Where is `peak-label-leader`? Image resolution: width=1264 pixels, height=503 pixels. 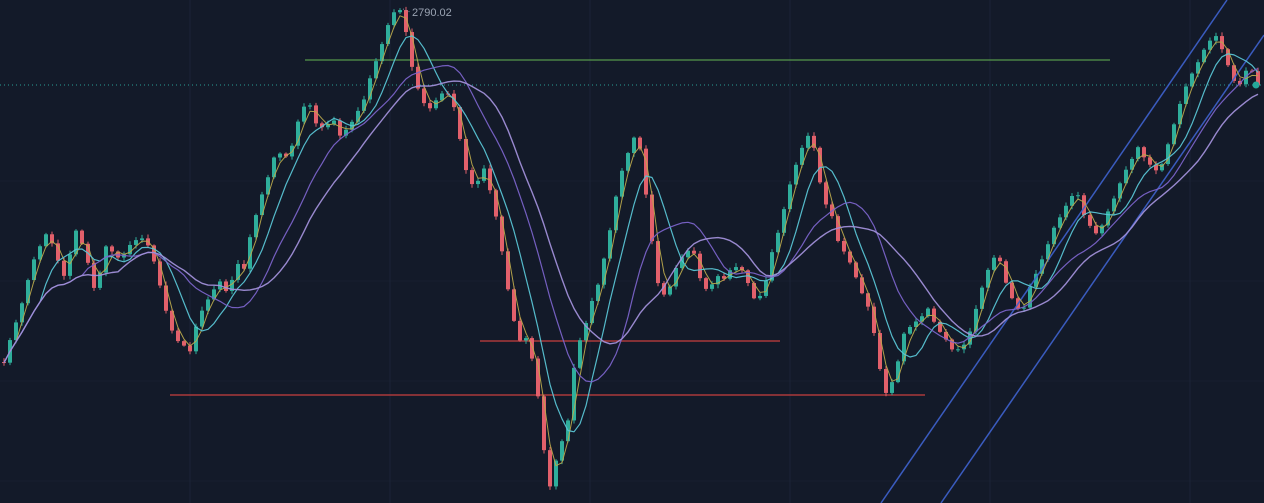
peak-label-leader is located at coordinates (406, 10).